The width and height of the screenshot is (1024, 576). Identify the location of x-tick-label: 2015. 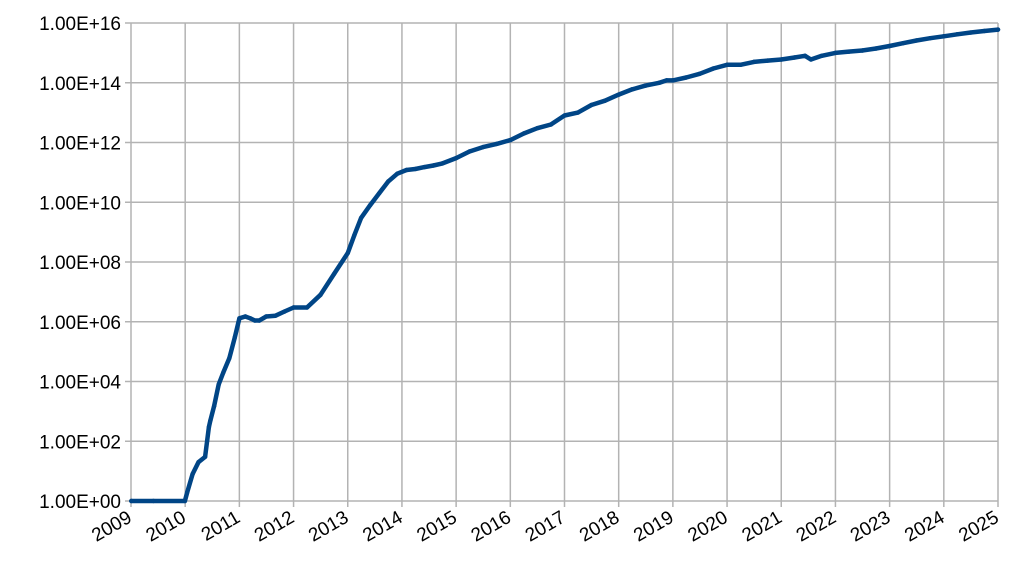
(437, 526).